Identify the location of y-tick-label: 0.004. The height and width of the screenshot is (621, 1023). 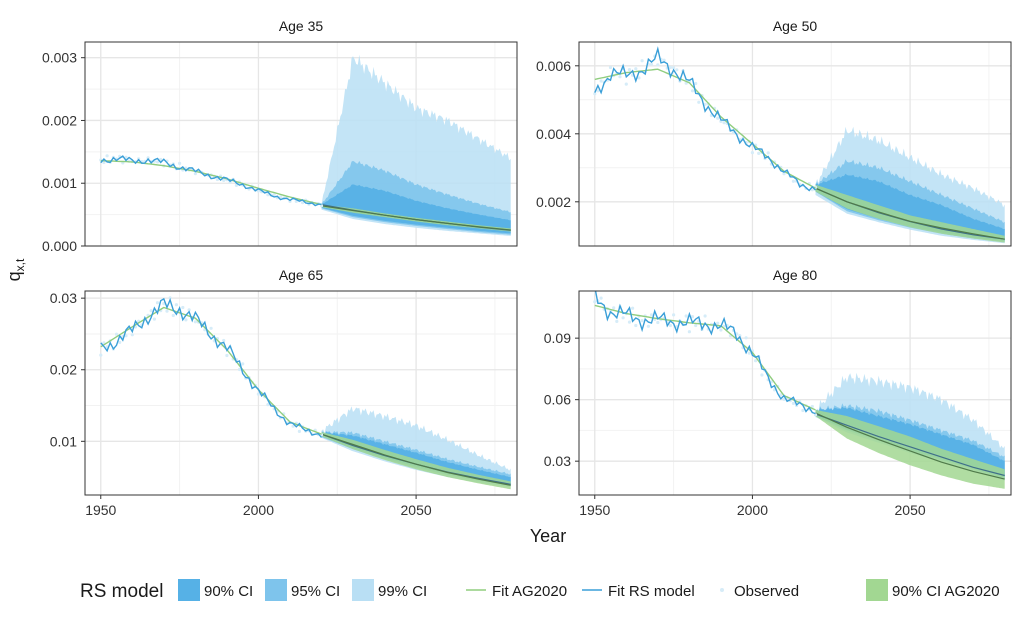
(553, 134).